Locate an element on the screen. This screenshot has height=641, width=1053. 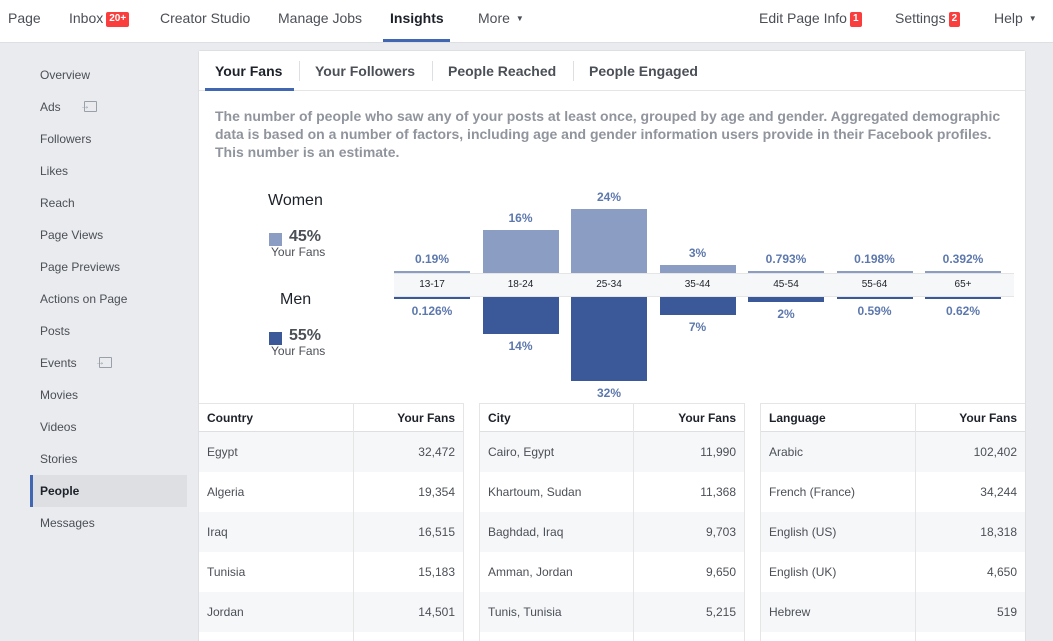
nav-insights-label: Insights is located at coordinates (417, 18).